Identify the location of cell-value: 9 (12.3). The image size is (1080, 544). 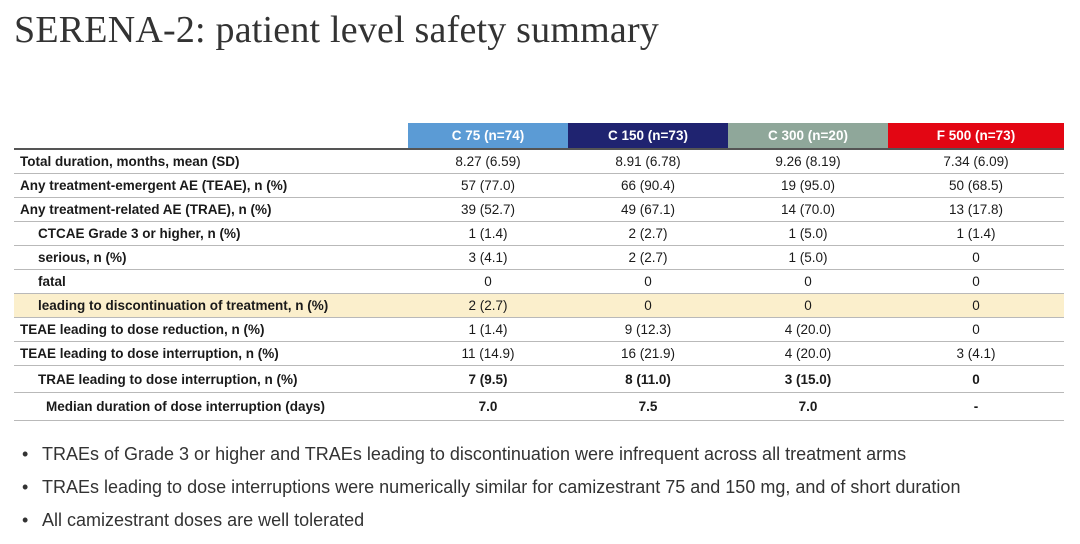
(648, 329).